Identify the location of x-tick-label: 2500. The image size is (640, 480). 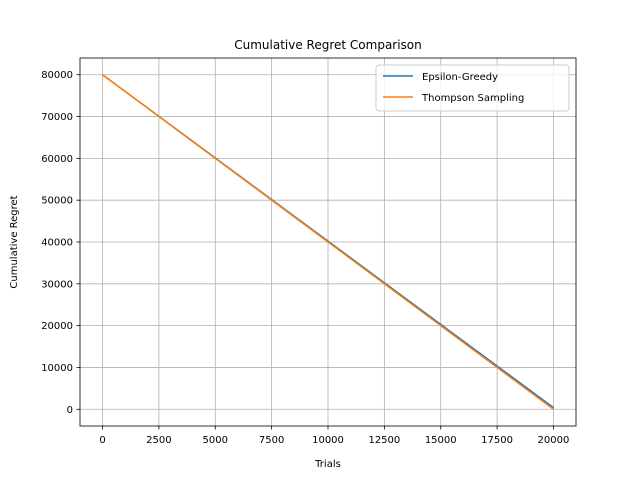
(158, 440).